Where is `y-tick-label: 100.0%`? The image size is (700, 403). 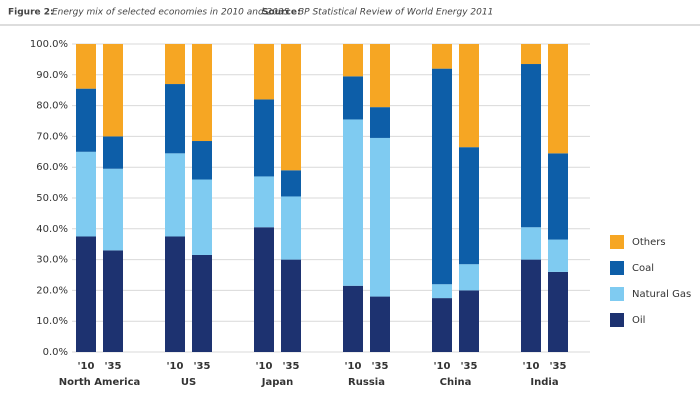
y-tick-label: 100.0% is located at coordinates (49, 44).